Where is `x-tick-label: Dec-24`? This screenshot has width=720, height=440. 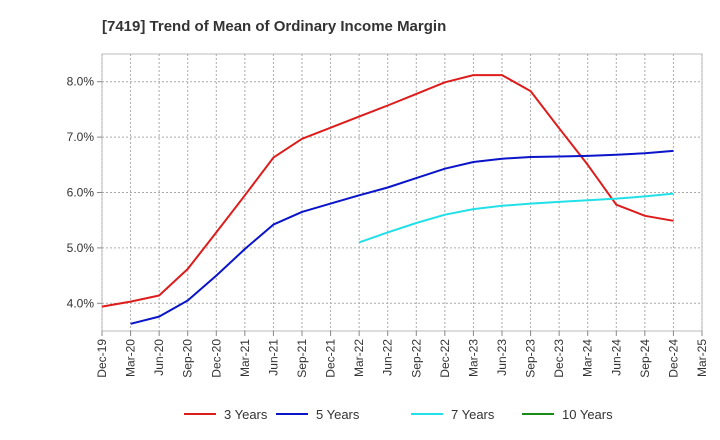
x-tick-label: Dec-24 is located at coordinates (673, 358).